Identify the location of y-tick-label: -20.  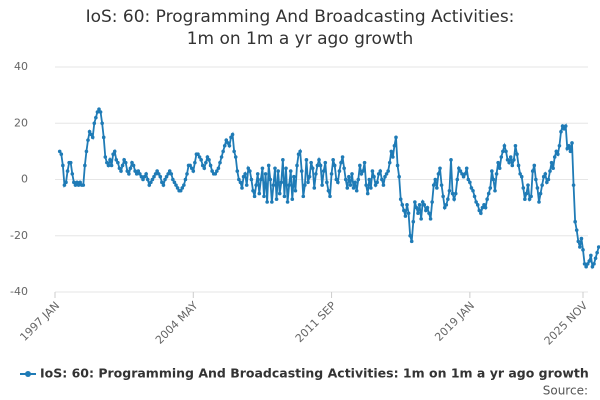
(19, 235).